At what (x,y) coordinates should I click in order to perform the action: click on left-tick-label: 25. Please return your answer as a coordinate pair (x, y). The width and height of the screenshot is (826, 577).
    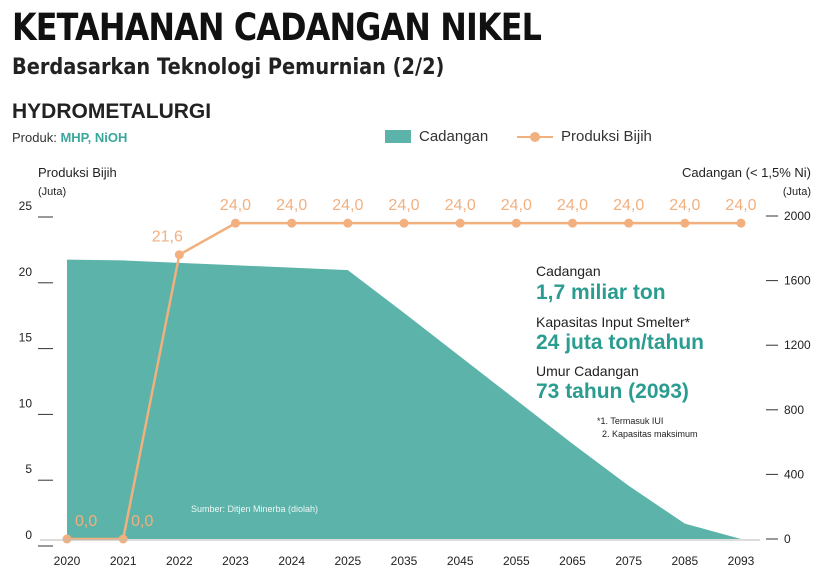
    Looking at the image, I should click on (26, 206).